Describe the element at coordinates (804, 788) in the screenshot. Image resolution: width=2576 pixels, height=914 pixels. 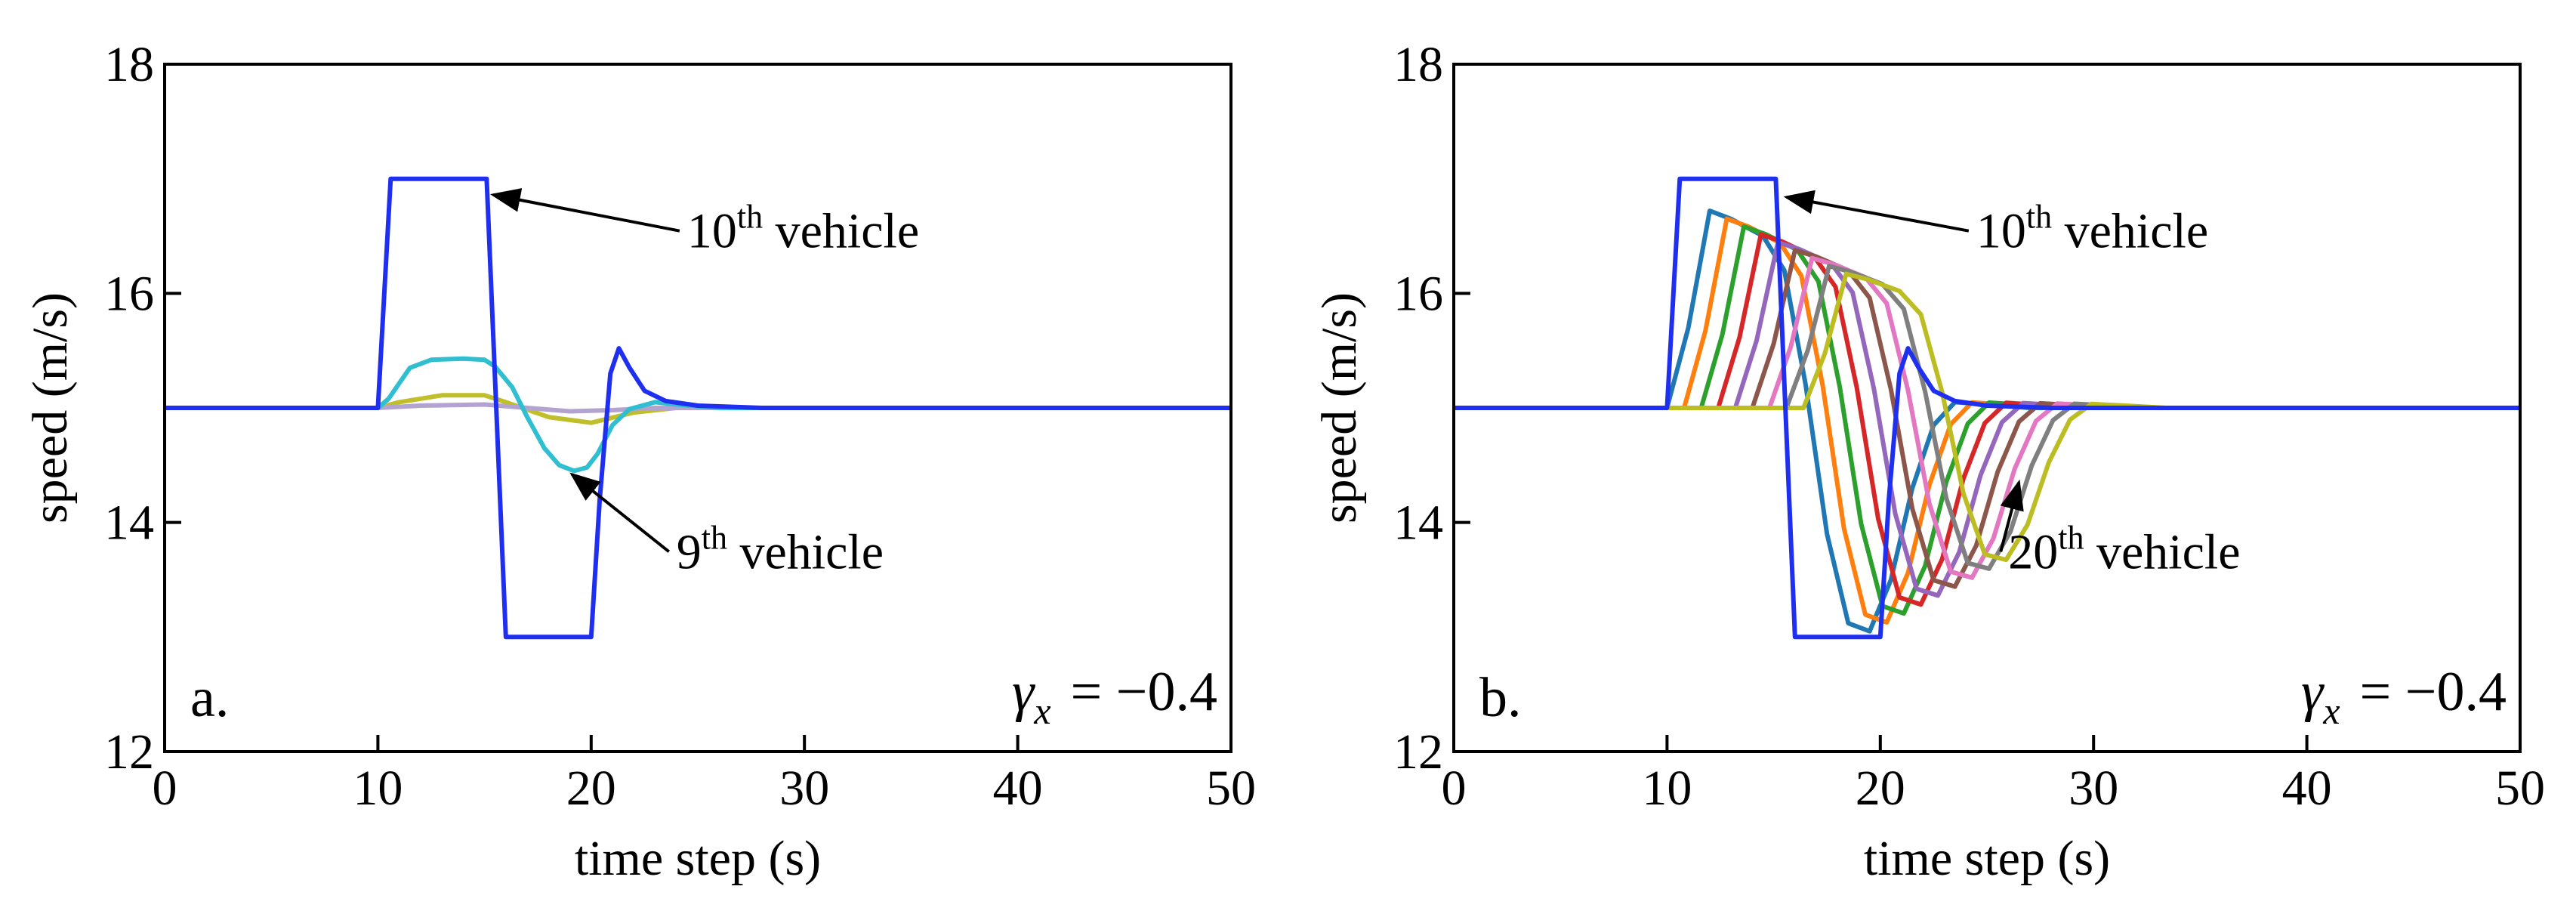
I see `x-tick-label-a-3: 30` at that location.